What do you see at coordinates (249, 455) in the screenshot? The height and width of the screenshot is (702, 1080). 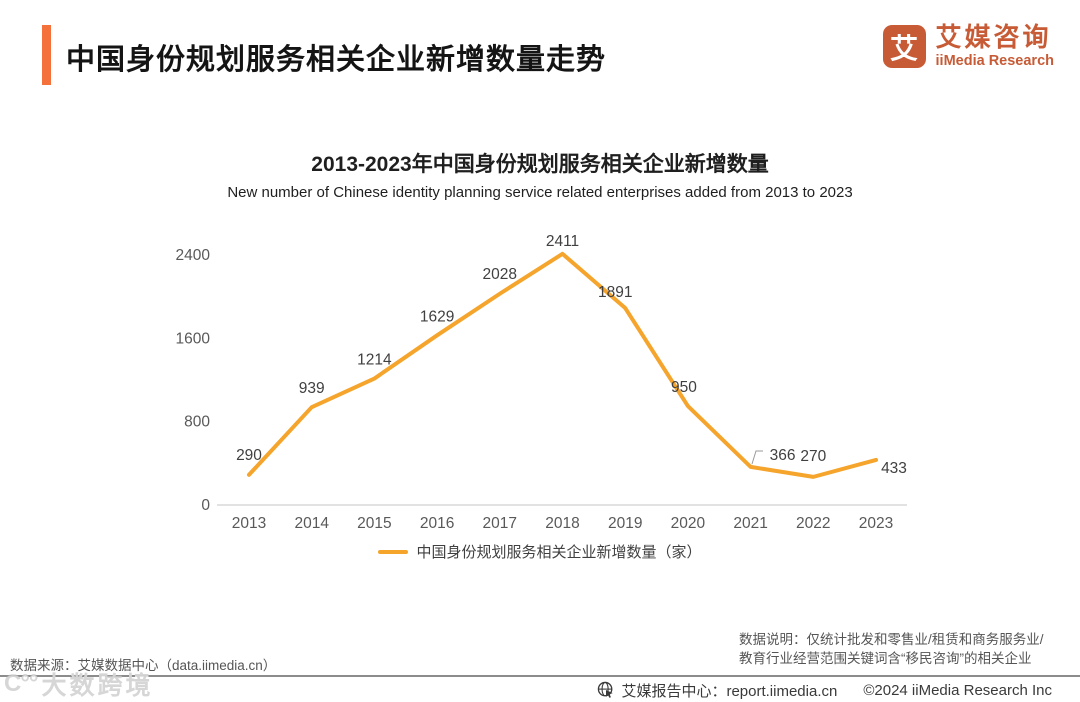 I see `data-label: 290` at bounding box center [249, 455].